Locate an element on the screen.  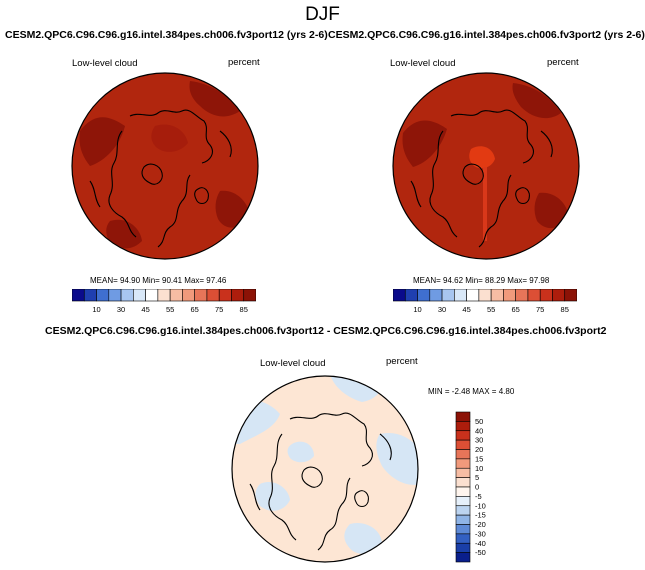
colorbar-tick-label: -40 is located at coordinates (480, 543).